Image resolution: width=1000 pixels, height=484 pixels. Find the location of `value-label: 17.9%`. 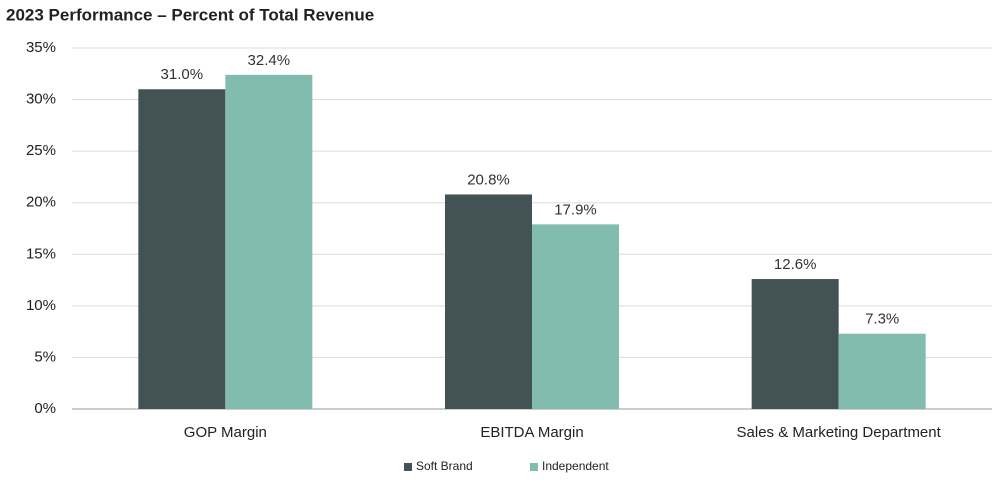

value-label: 17.9% is located at coordinates (575, 209).